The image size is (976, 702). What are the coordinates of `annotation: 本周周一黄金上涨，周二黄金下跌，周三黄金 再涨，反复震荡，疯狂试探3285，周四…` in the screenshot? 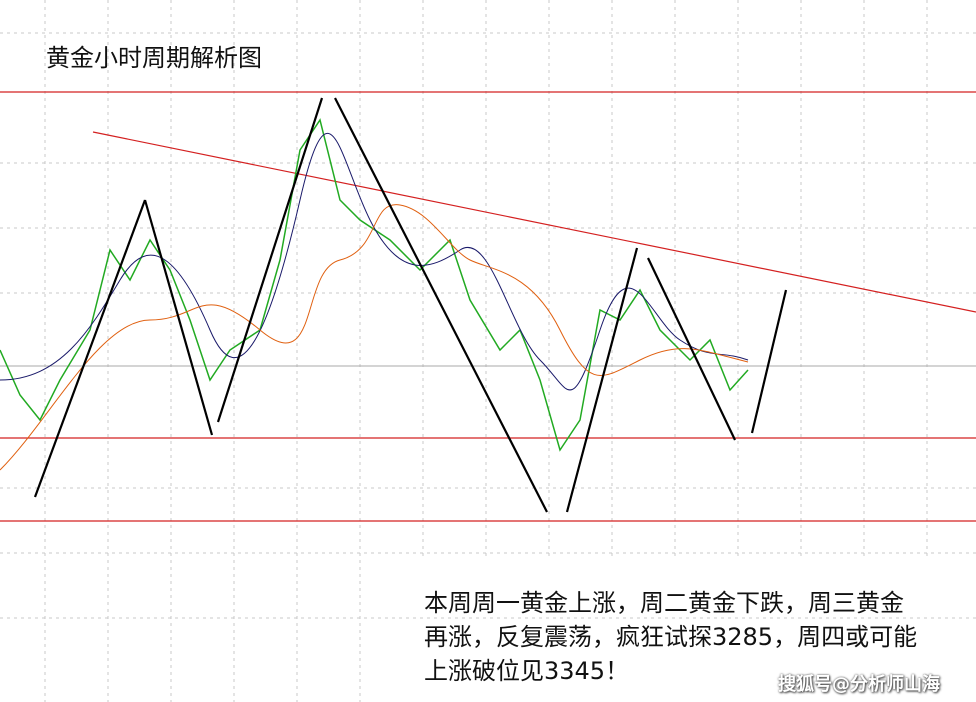 It's located at (670, 637).